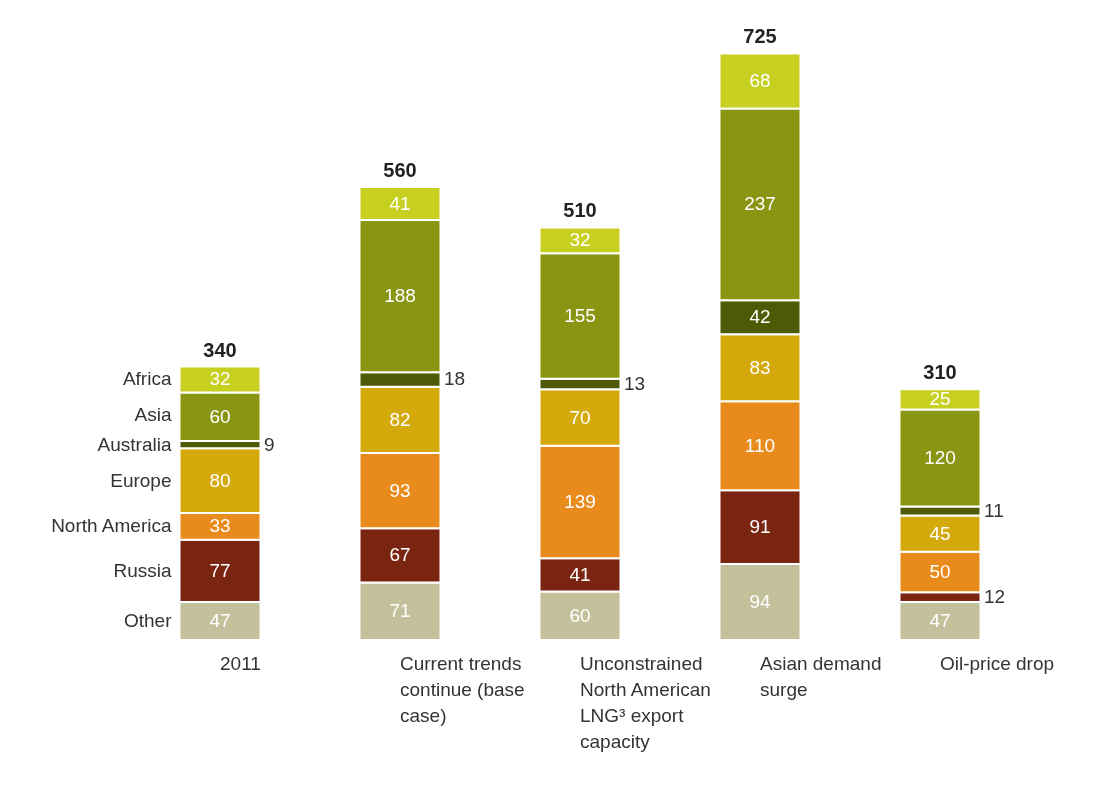  What do you see at coordinates (760, 317) in the screenshot?
I see `data-label: 42` at bounding box center [760, 317].